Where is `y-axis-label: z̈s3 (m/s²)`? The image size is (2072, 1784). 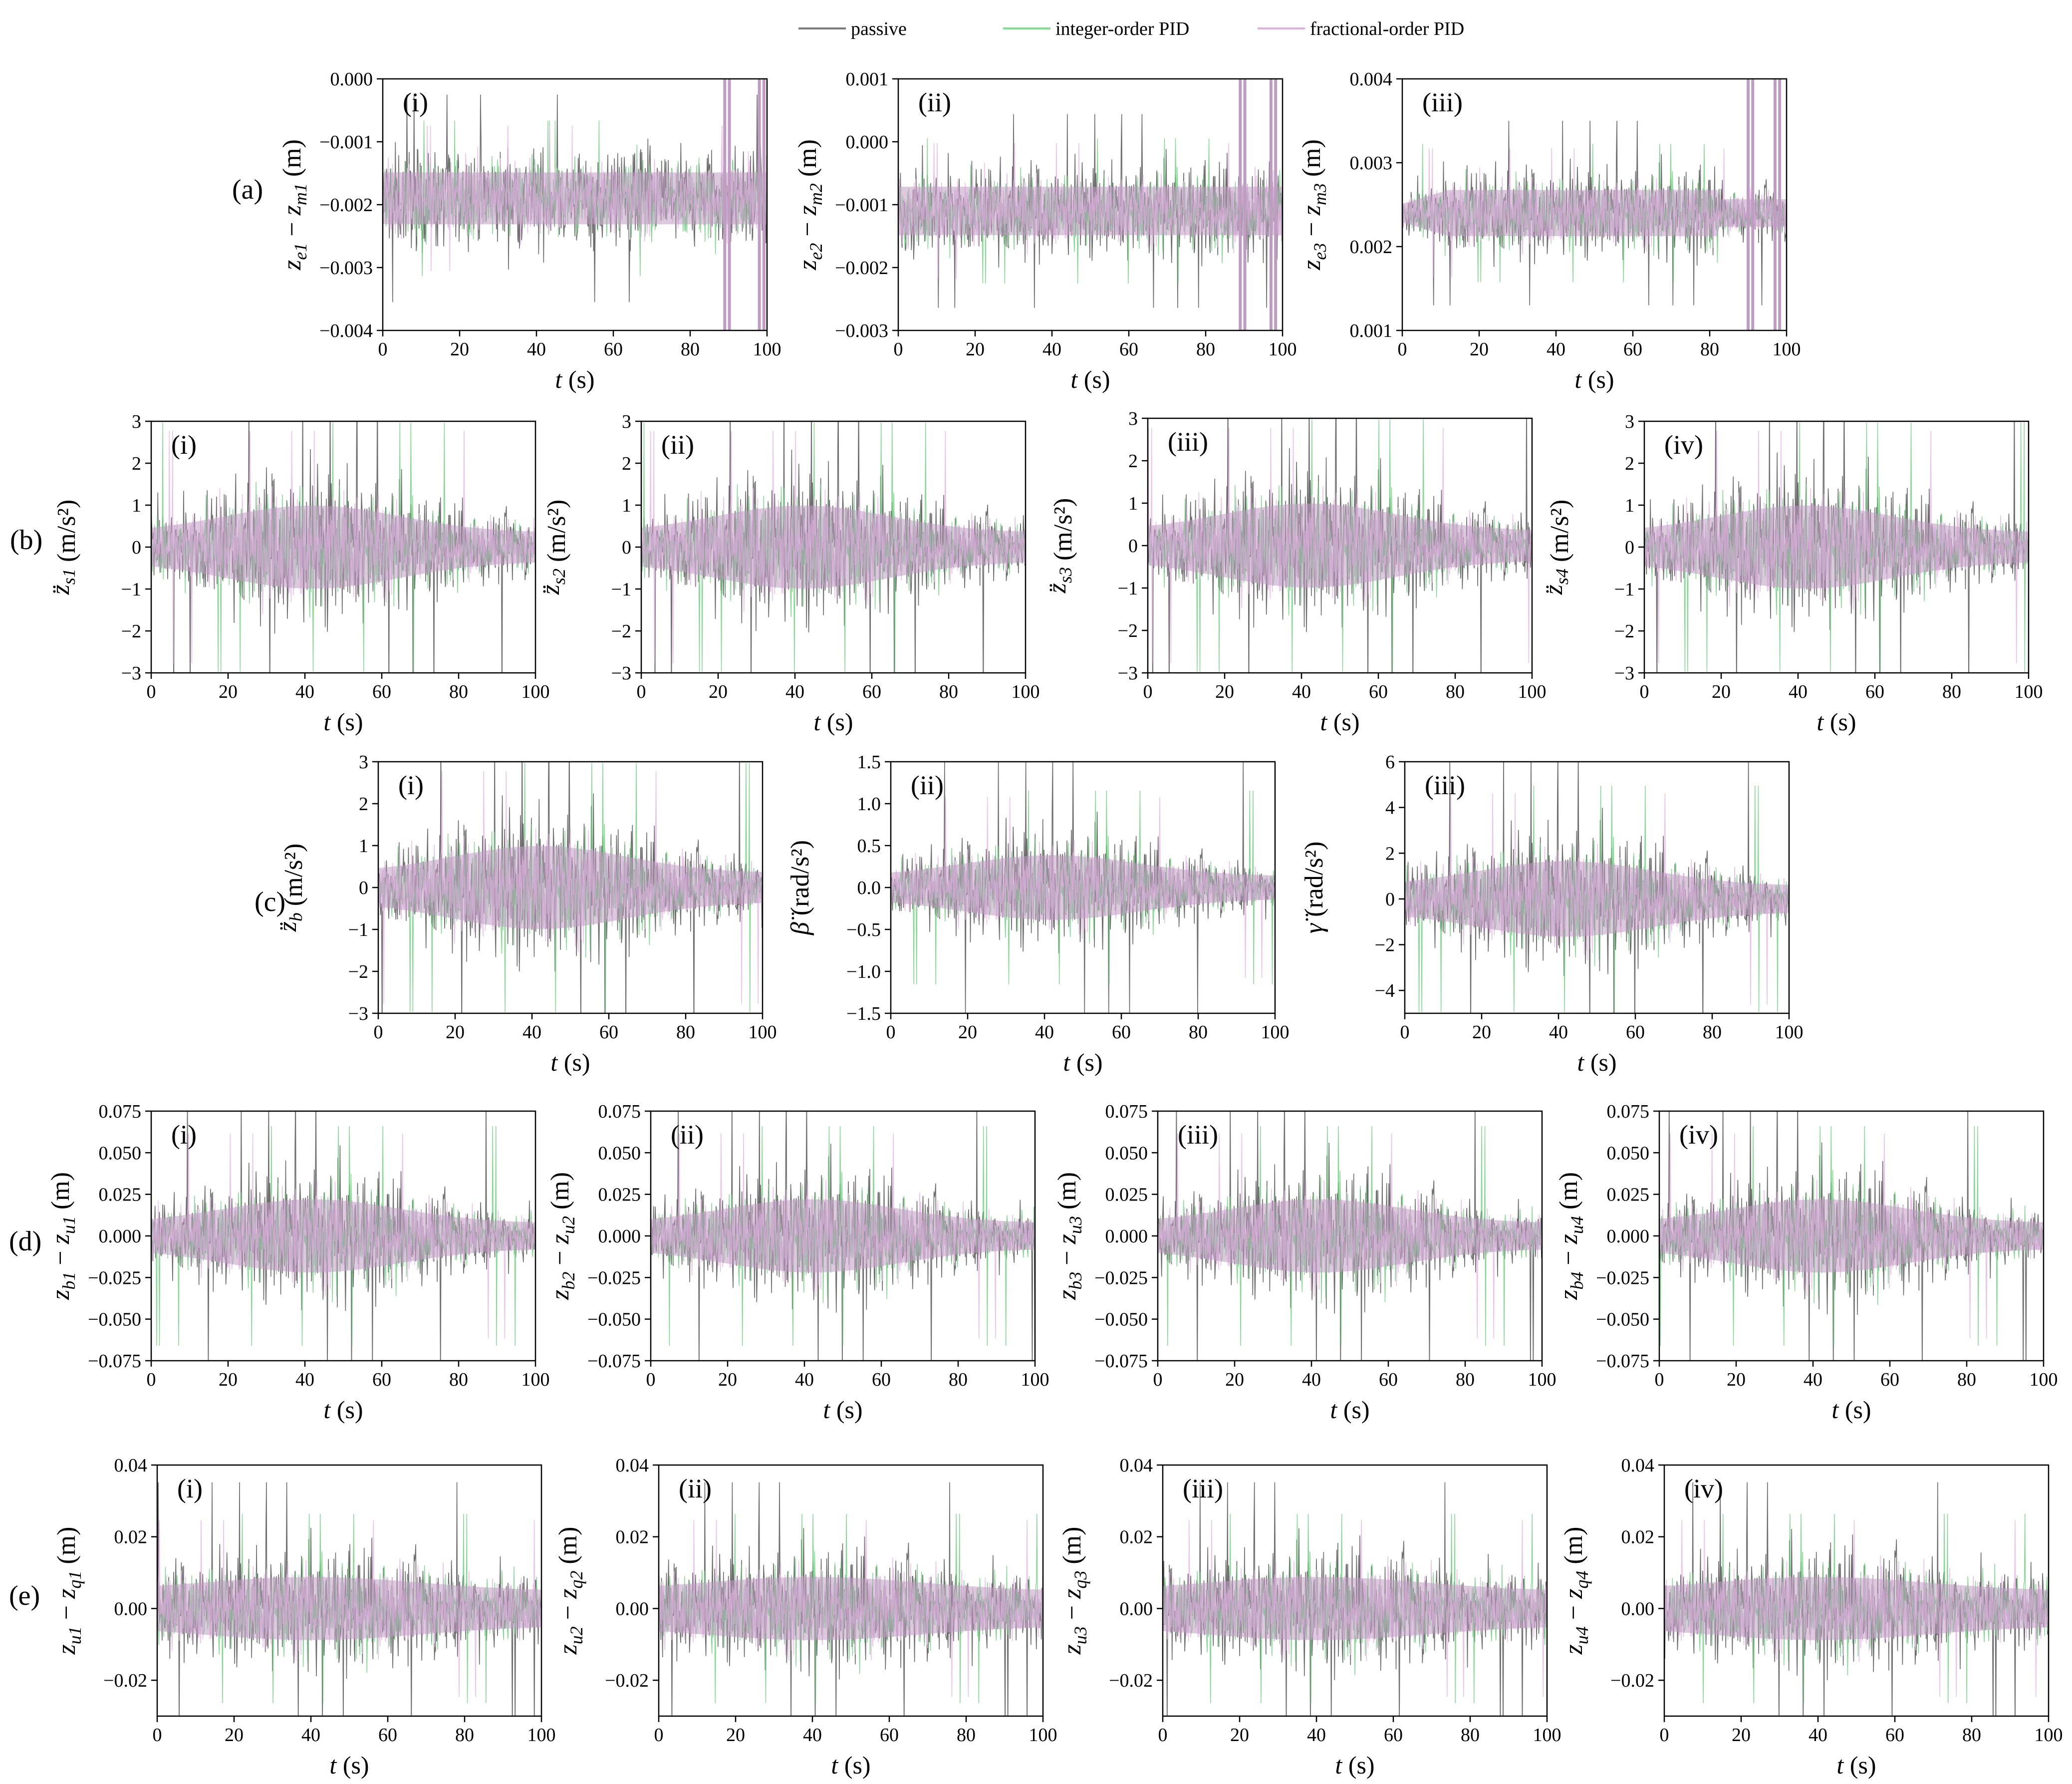 y-axis-label: z̈s3 (m/s²) is located at coordinates (1060, 546).